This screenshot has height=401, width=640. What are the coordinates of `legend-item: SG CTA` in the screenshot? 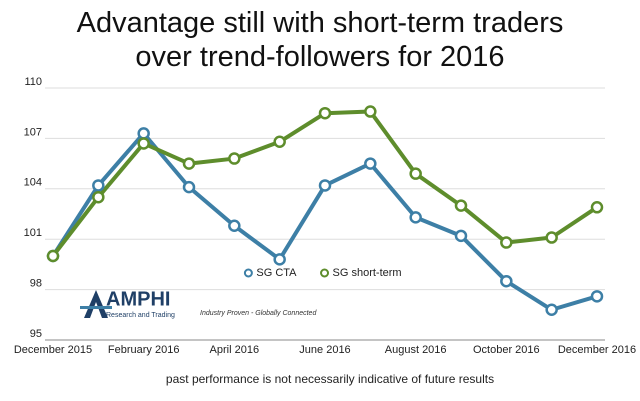 It's located at (270, 273).